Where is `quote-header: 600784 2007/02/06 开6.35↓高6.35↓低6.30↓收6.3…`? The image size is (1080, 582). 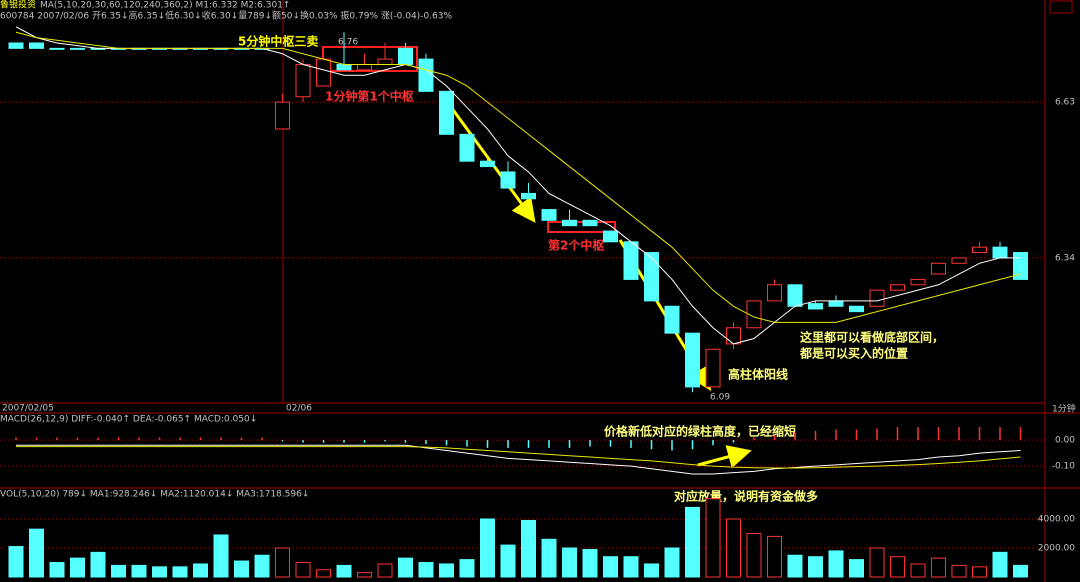 quote-header: 600784 2007/02/06 开6.35↓高6.35↓低6.30↓收6.3… is located at coordinates (226, 16).